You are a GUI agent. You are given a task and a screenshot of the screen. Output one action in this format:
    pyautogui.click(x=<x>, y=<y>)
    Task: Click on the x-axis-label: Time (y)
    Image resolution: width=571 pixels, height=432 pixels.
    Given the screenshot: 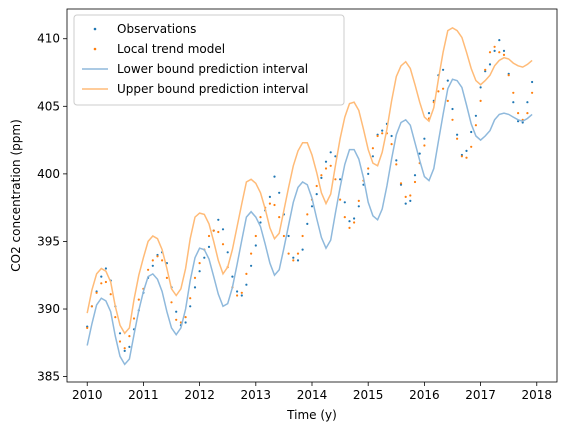 What is the action you would take?
    pyautogui.click(x=311, y=415)
    